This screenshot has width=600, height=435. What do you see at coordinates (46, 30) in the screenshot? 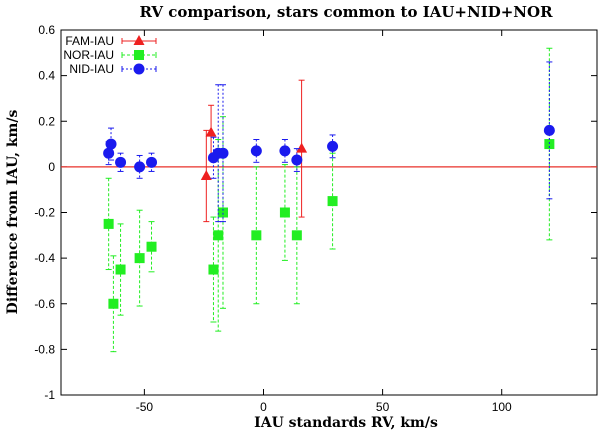
I see `y-tick-label: 0.6` at bounding box center [46, 30].